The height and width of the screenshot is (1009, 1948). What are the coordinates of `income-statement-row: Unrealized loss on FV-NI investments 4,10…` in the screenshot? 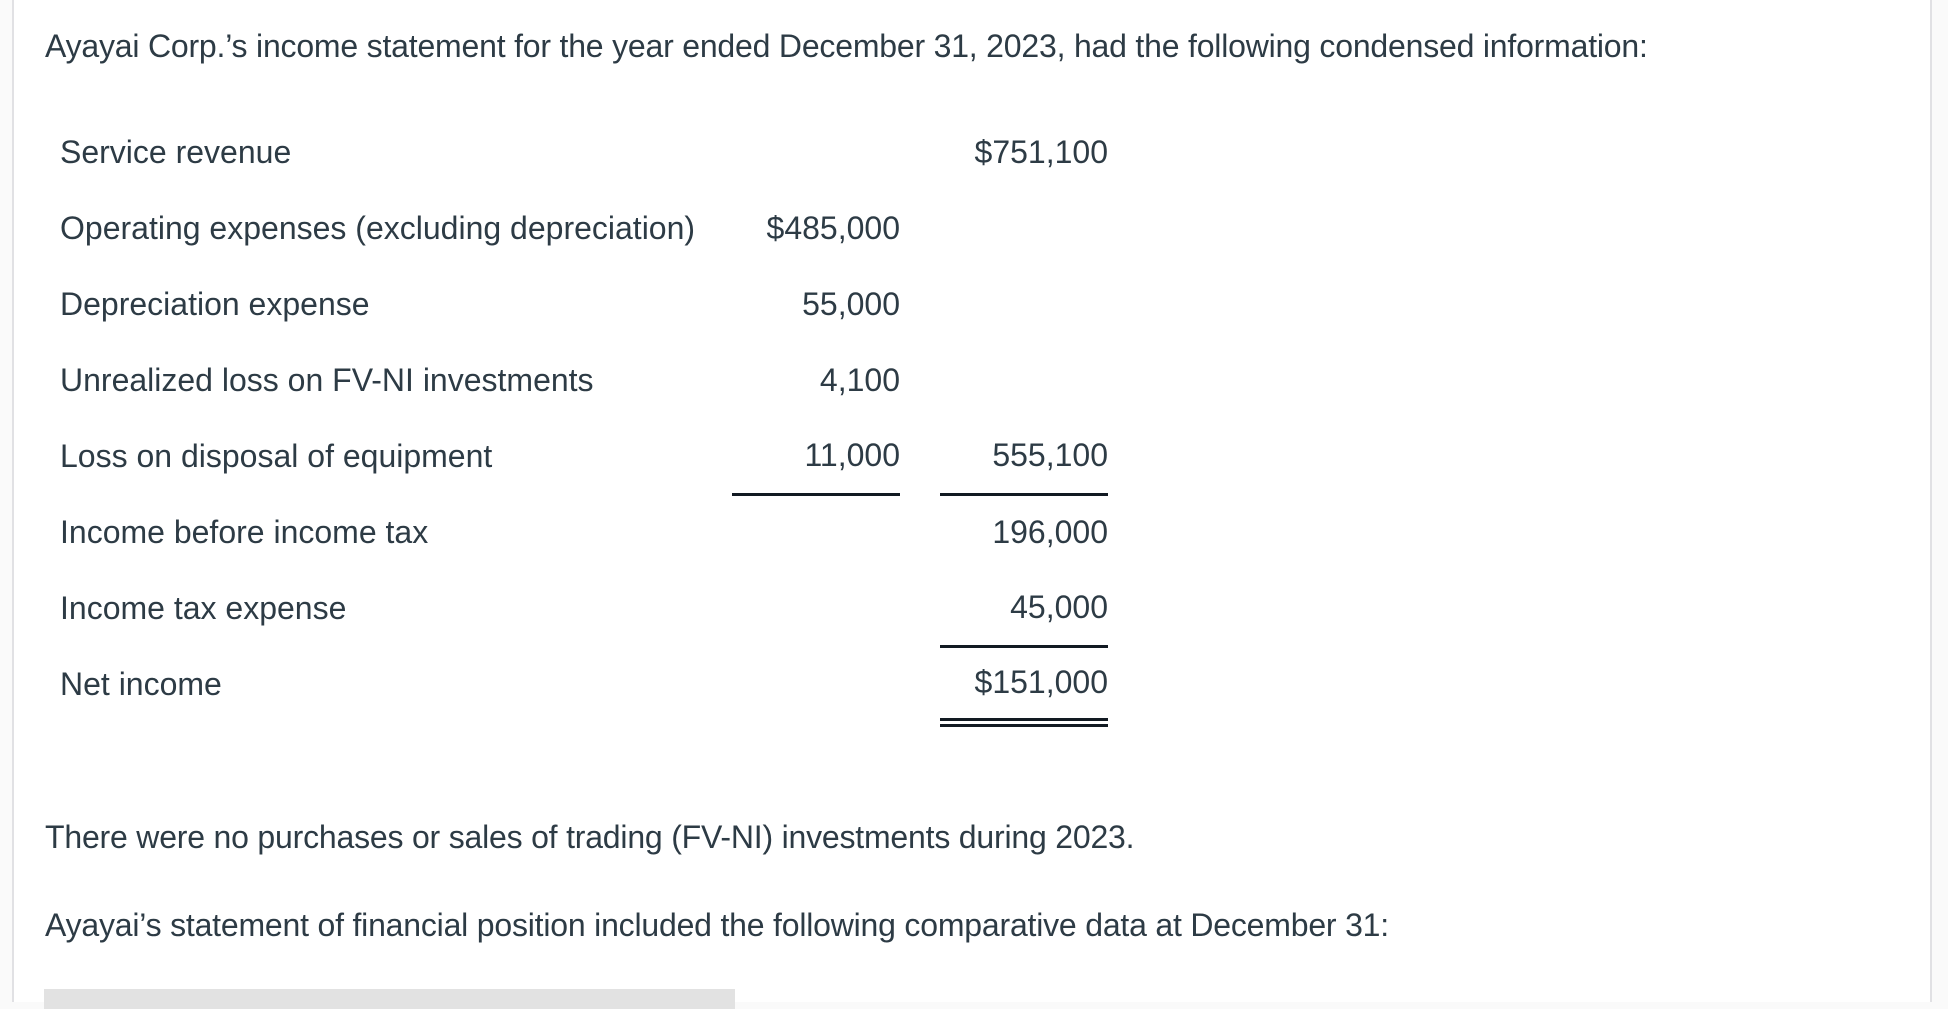 It's located at (584, 380).